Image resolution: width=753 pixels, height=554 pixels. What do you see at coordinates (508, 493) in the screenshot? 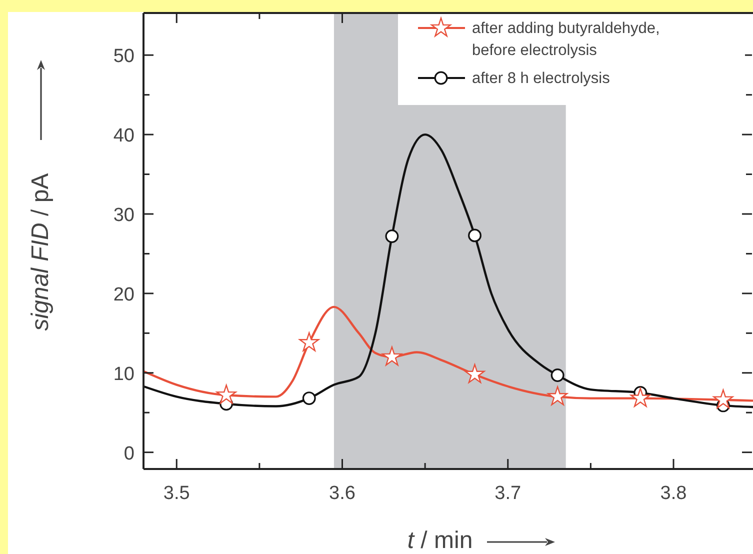
I see `x-tick-label: 3.7` at bounding box center [508, 493].